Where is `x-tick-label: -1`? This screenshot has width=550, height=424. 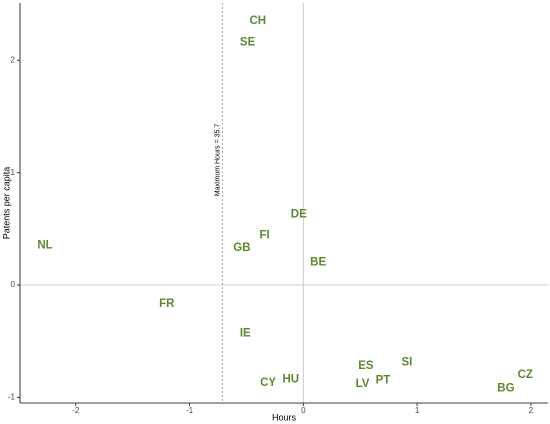
x-tick-label: -1 is located at coordinates (190, 410).